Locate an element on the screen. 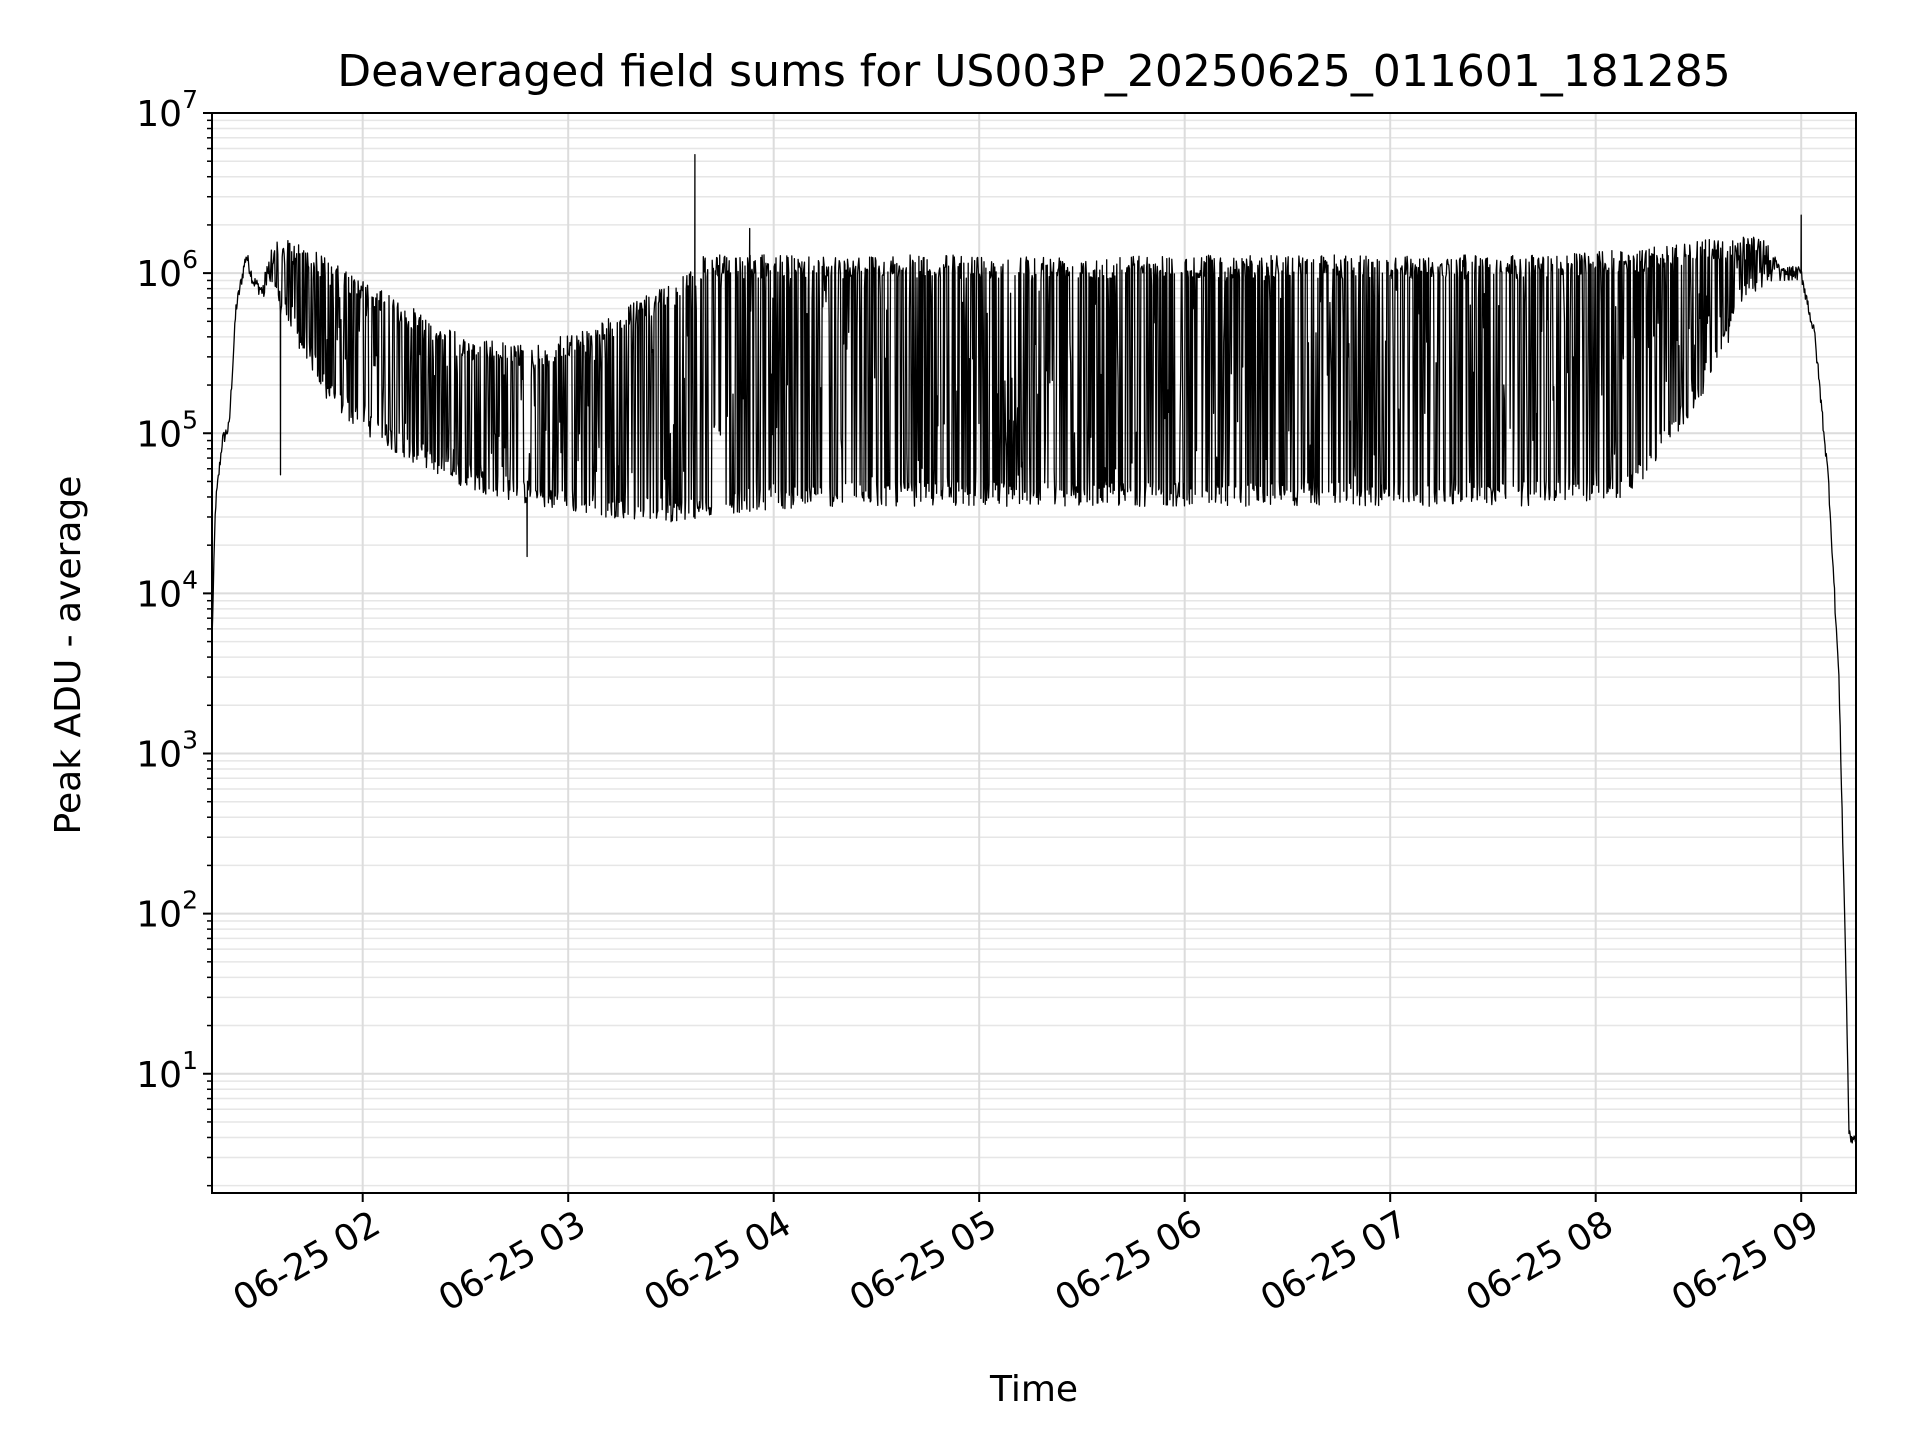 This screenshot has width=1920, height=1440. y-axis-label: Peak ADU - average is located at coordinates (68, 655).